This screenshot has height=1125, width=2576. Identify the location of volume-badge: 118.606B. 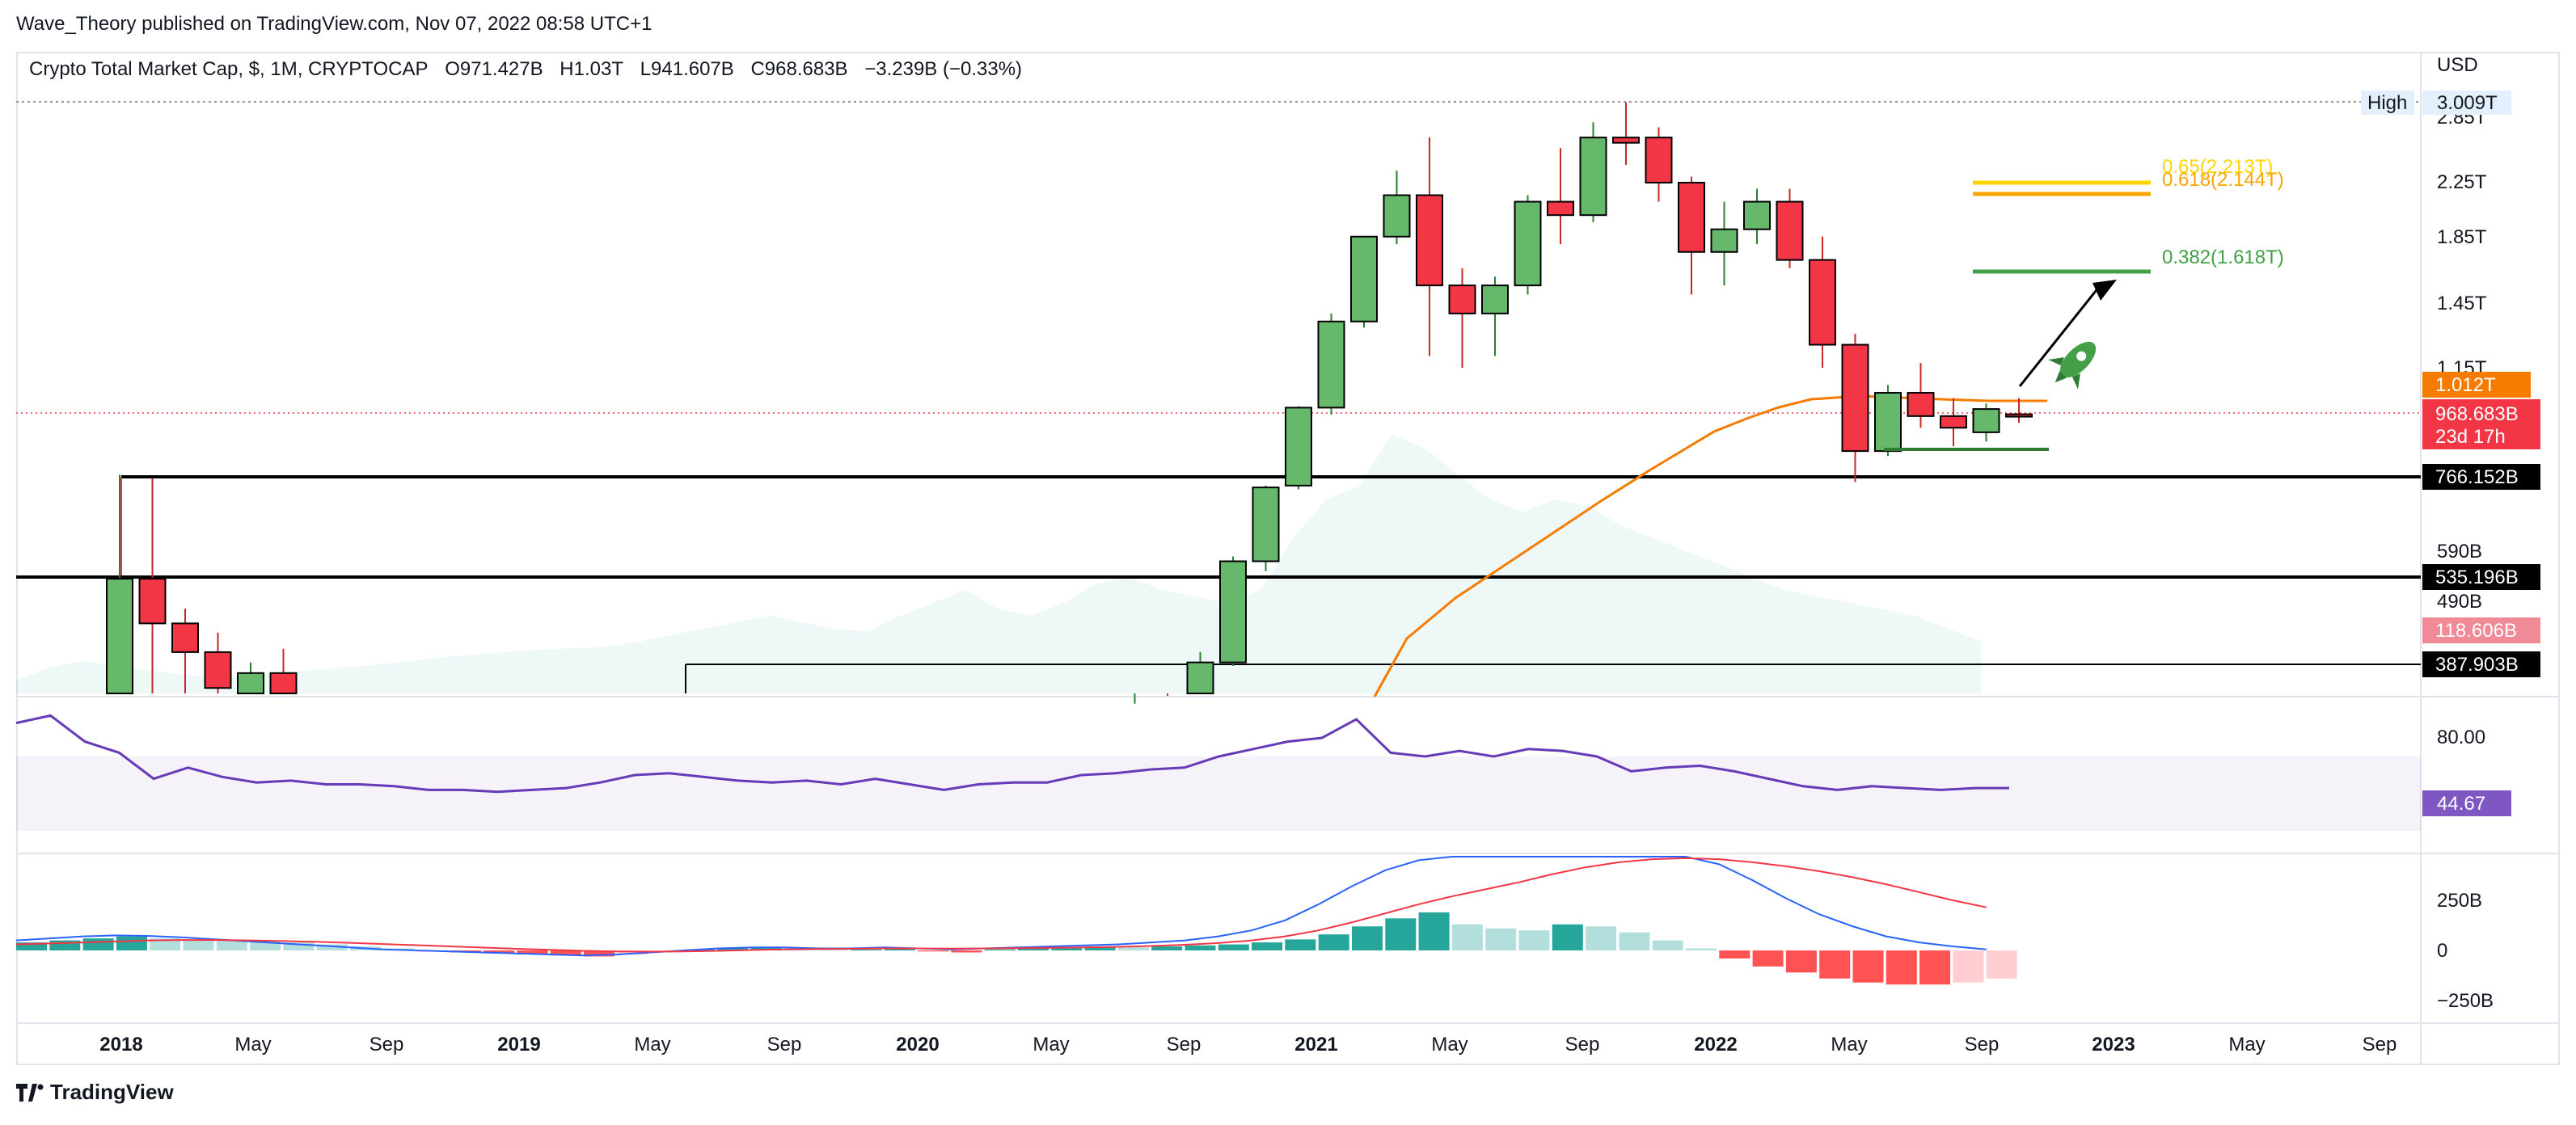
(2476, 631).